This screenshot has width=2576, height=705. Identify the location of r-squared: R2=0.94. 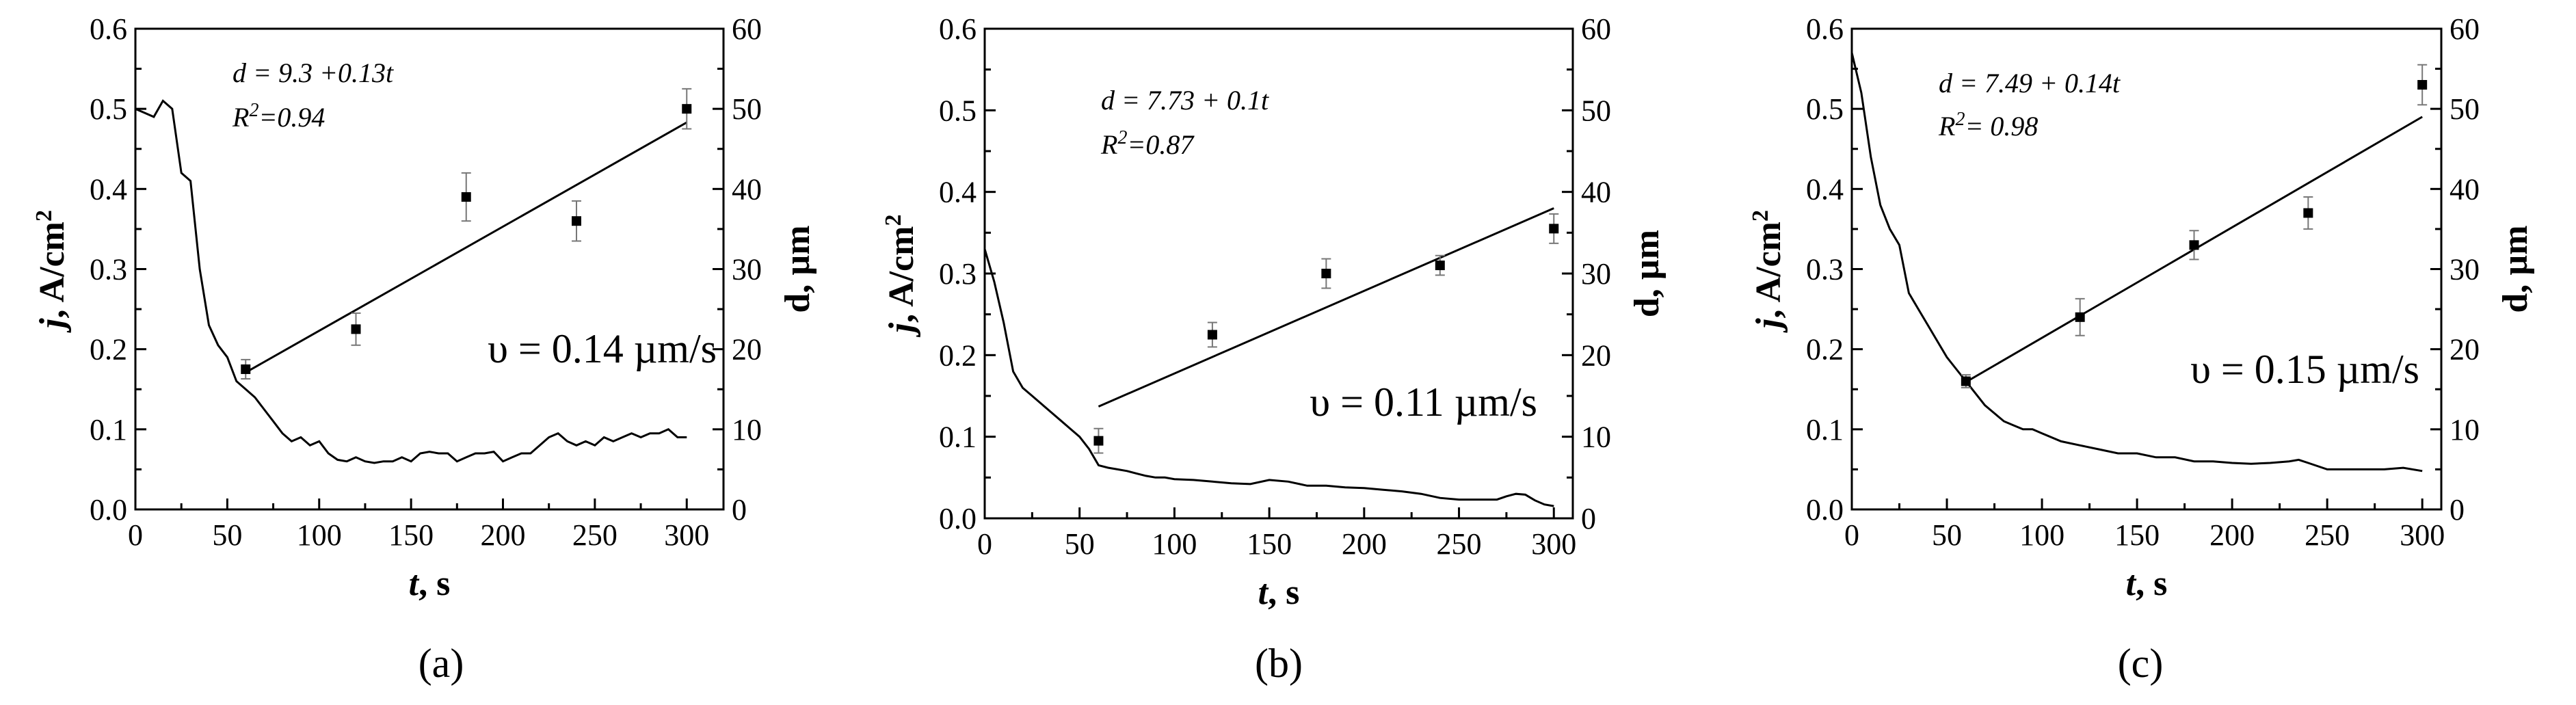
(278, 117).